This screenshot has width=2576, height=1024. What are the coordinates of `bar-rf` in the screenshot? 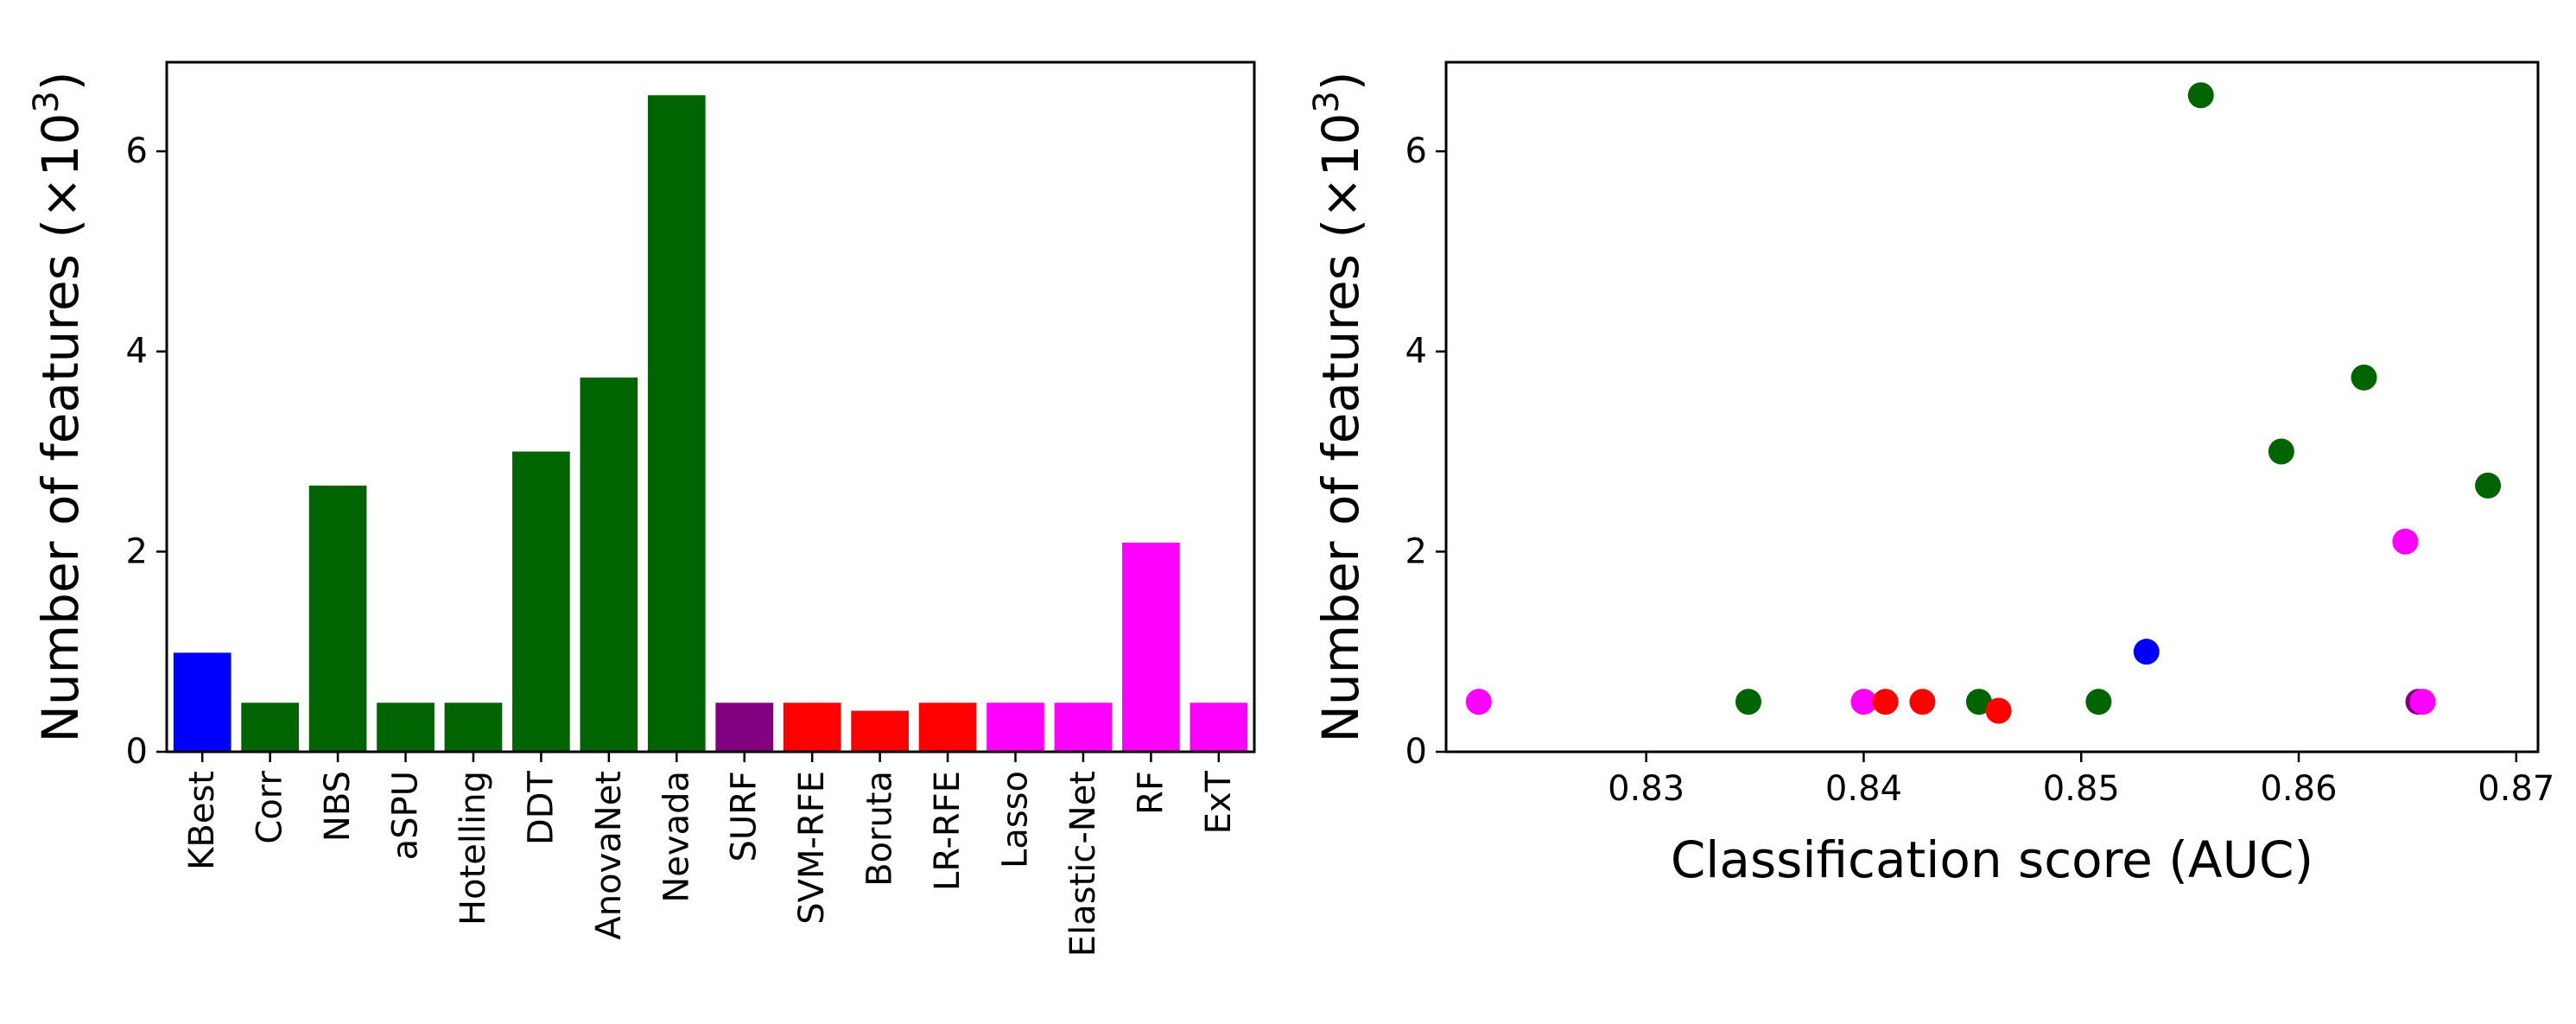 It's located at (1151, 647).